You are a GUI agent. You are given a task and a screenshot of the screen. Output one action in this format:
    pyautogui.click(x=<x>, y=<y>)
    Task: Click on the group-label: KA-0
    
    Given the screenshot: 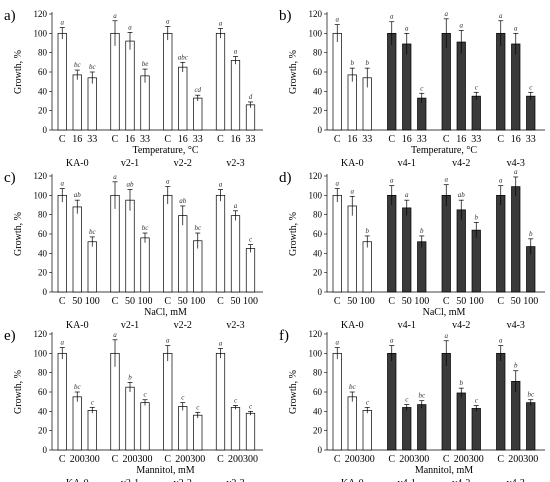 What is the action you would take?
    pyautogui.click(x=77, y=325)
    